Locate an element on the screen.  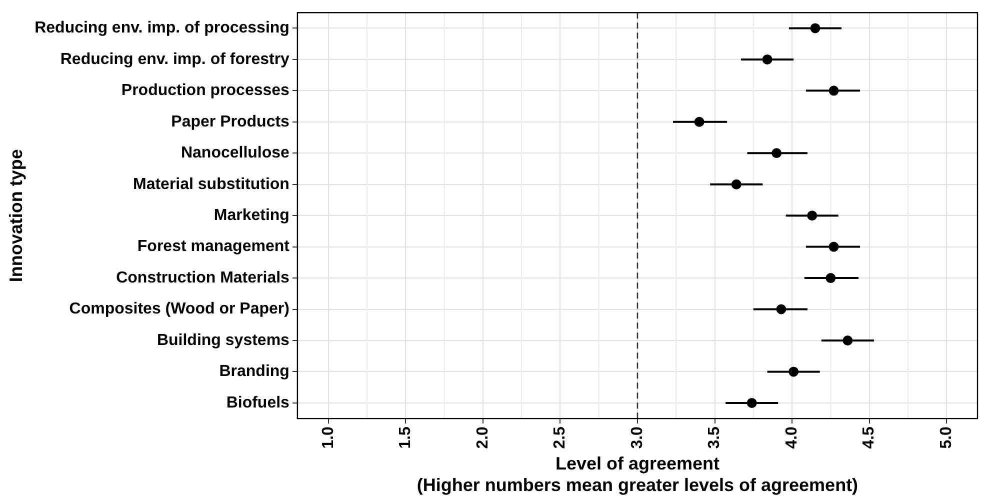
y-tick-label: Composites (Wood or Paper) is located at coordinates (179, 309).